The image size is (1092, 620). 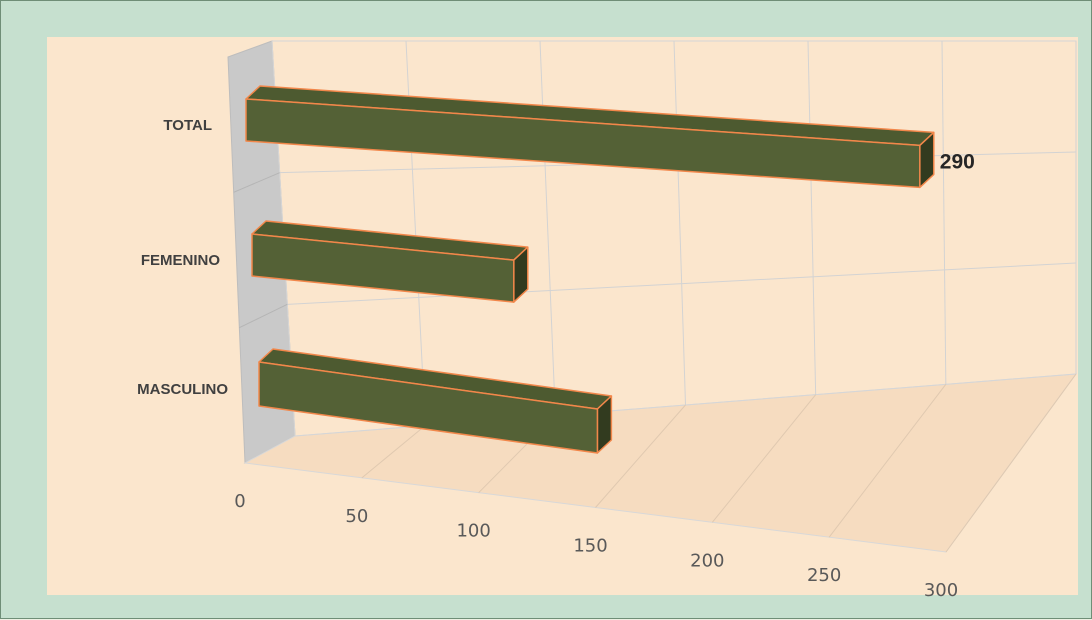 I want to click on x-tick-label: 50, so click(x=356, y=516).